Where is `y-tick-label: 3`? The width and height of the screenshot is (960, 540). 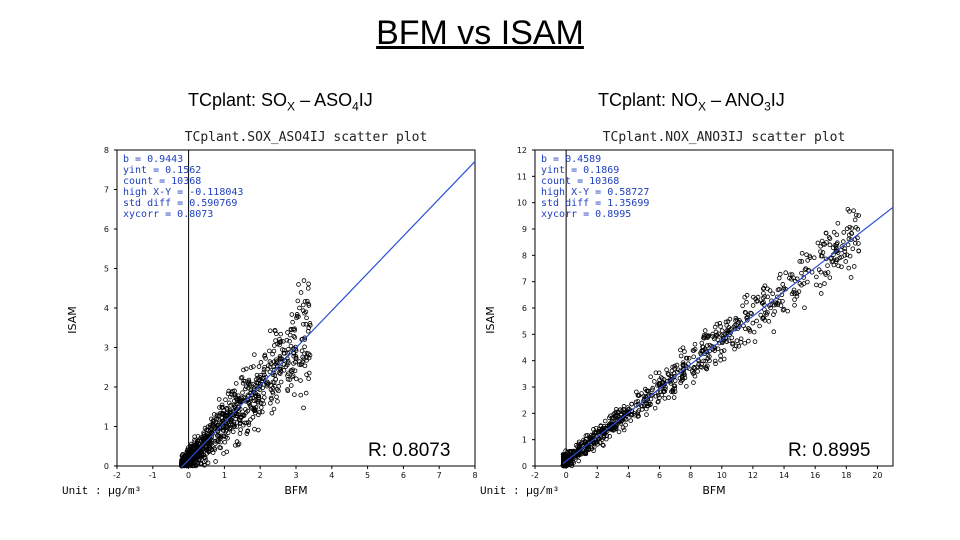
y-tick-label: 3 is located at coordinates (106, 348).